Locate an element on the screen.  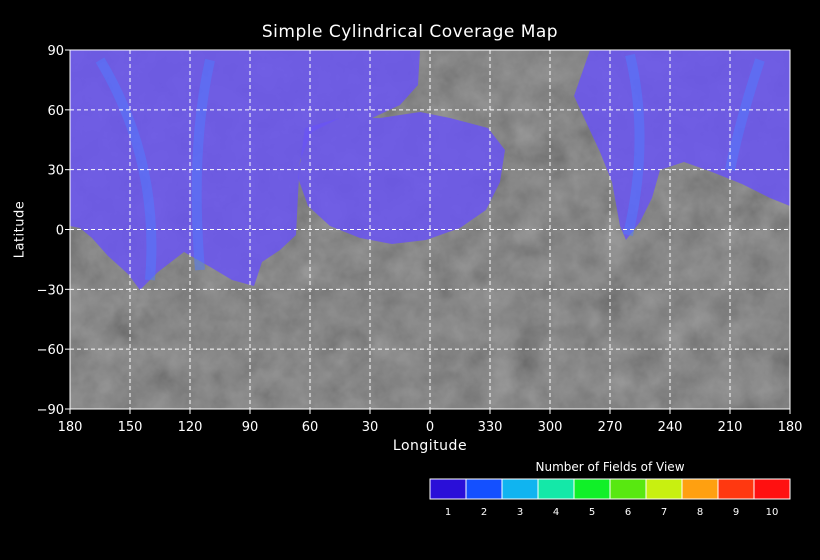
x-tick-label: 210 is located at coordinates (730, 427).